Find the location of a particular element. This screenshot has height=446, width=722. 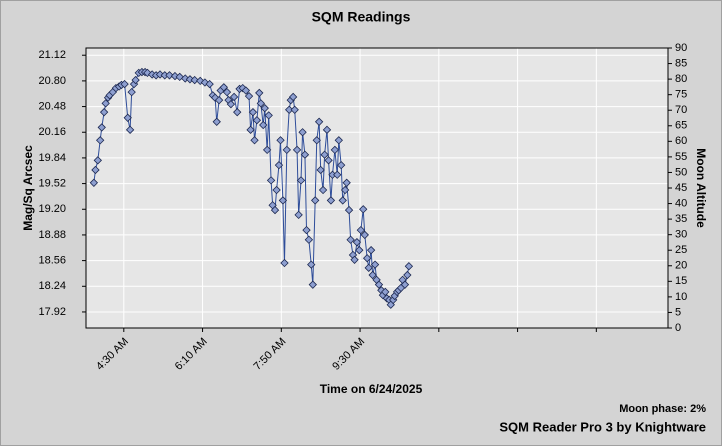

y2-tick-label: 15 is located at coordinates (681, 281).